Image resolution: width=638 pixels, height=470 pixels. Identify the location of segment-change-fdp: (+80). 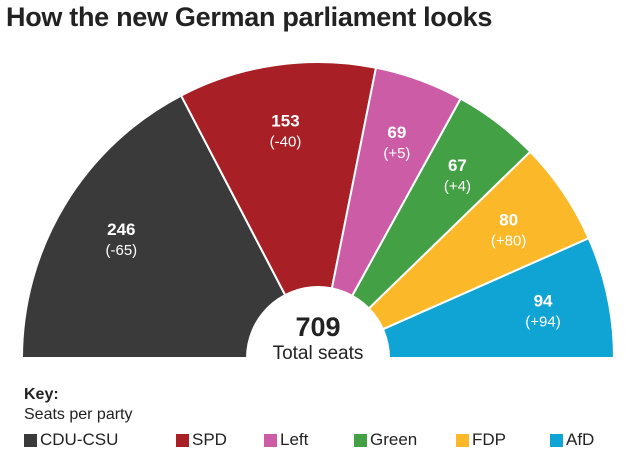
(508, 240).